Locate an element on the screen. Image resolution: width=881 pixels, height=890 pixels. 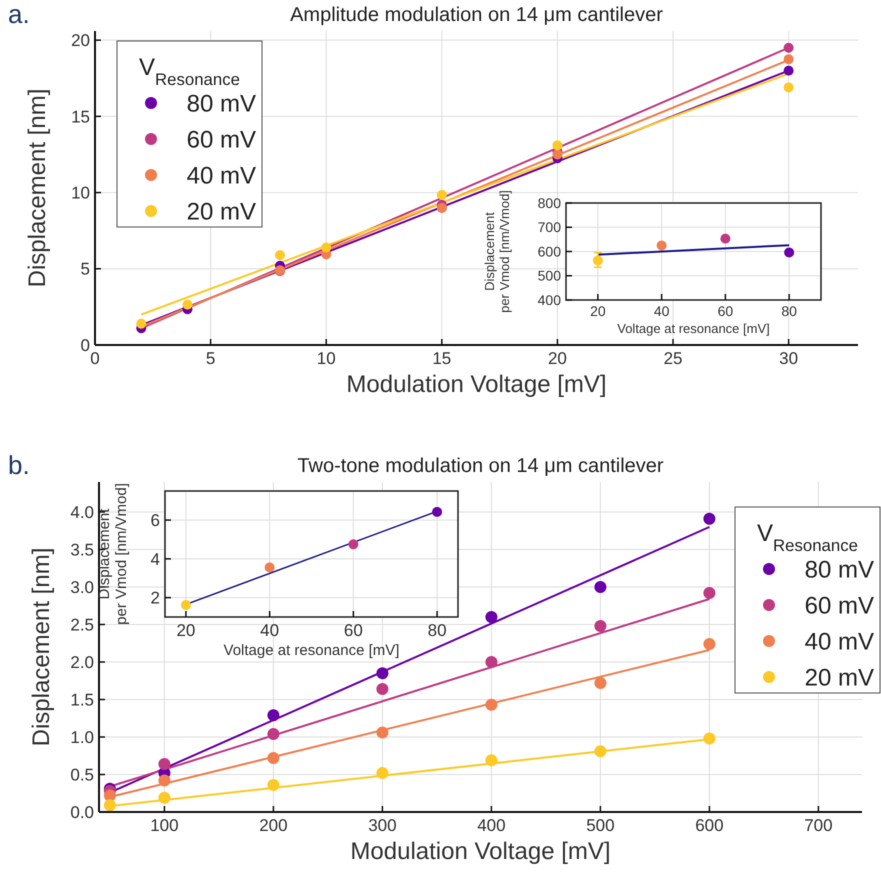
y-tick-label: 2 is located at coordinates (155, 598).